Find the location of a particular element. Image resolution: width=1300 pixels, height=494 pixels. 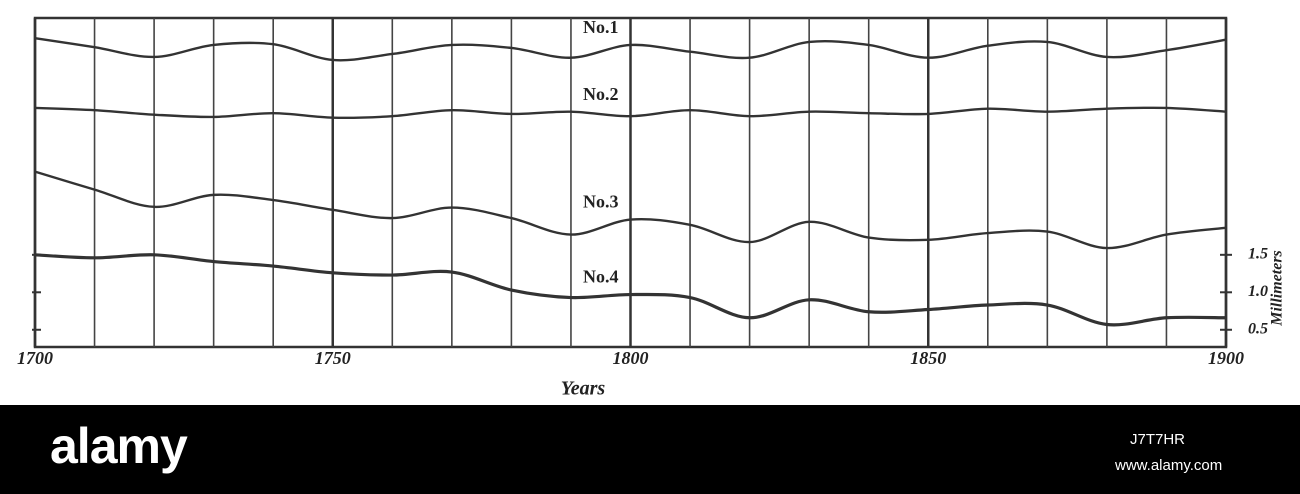

series-label: No.1 is located at coordinates (601, 27).